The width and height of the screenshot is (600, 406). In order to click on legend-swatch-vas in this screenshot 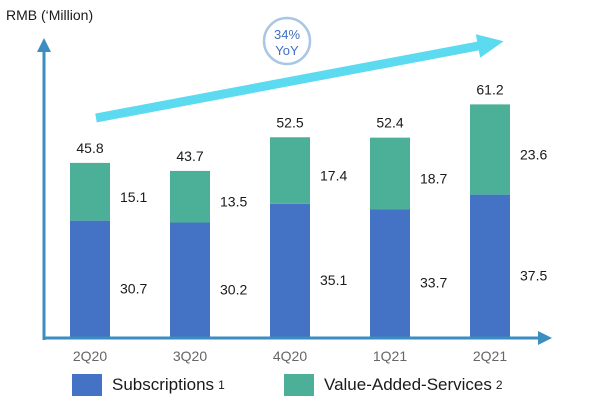, I will do `click(299, 385)`.